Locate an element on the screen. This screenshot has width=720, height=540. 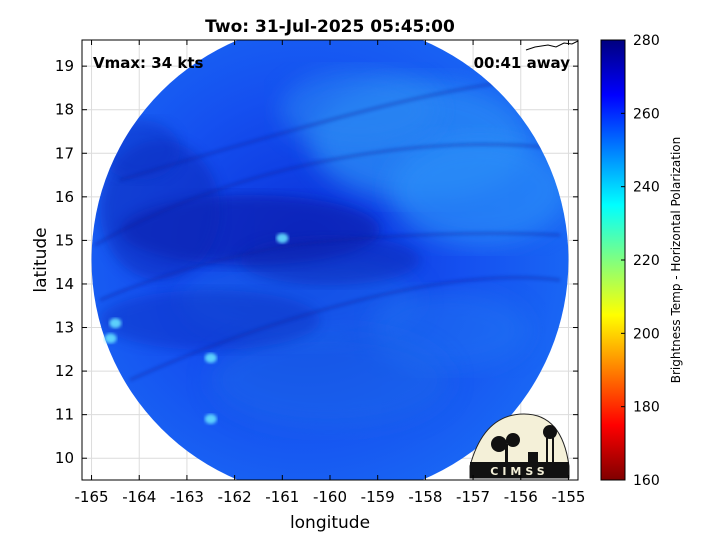
x-tick-label: -159 is located at coordinates (378, 497).